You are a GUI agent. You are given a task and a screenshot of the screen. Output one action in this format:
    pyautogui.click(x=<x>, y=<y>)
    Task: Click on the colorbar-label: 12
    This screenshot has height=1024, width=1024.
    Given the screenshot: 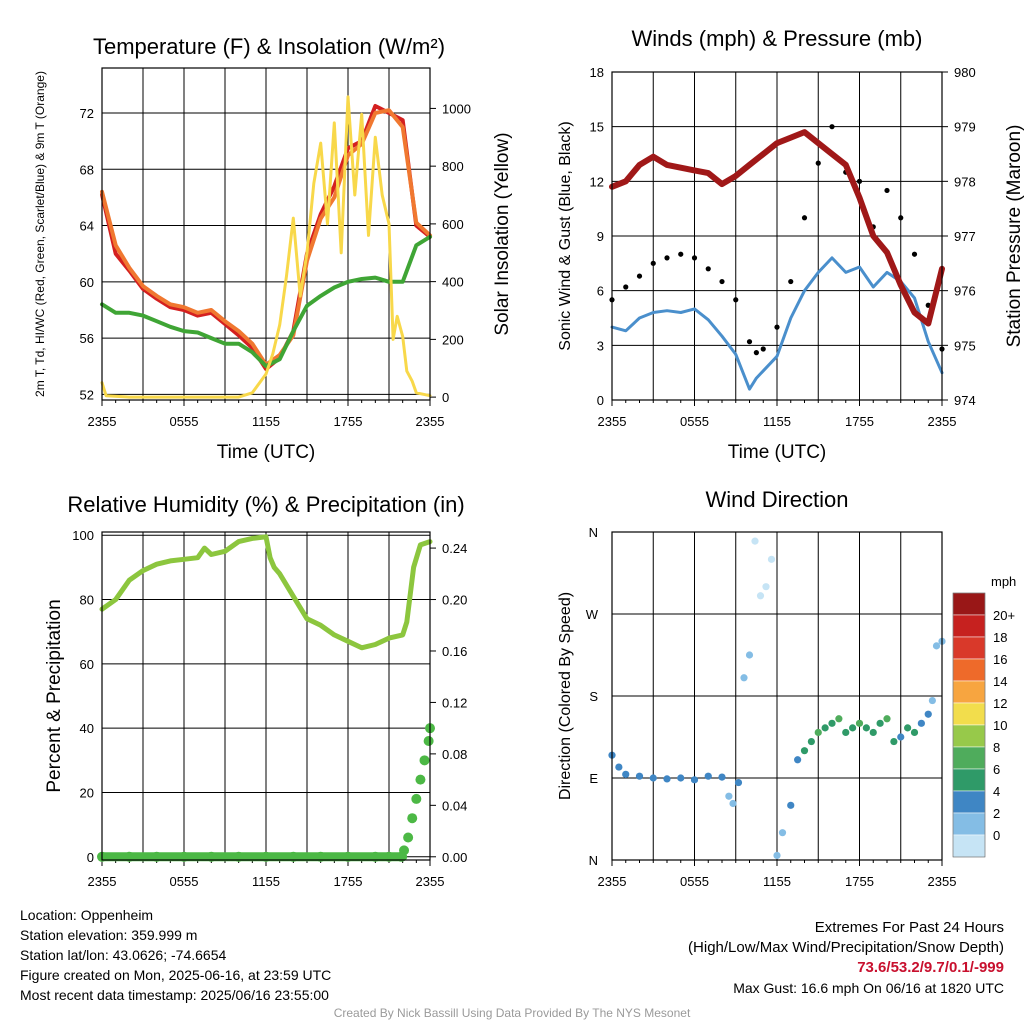 What is the action you would take?
    pyautogui.click(x=1000, y=703)
    